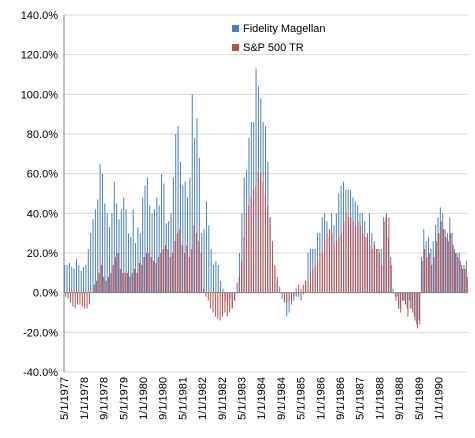 This screenshot has width=475, height=438. What do you see at coordinates (40, 56) in the screenshot?
I see `y-tick-label: 120.0%` at bounding box center [40, 56].